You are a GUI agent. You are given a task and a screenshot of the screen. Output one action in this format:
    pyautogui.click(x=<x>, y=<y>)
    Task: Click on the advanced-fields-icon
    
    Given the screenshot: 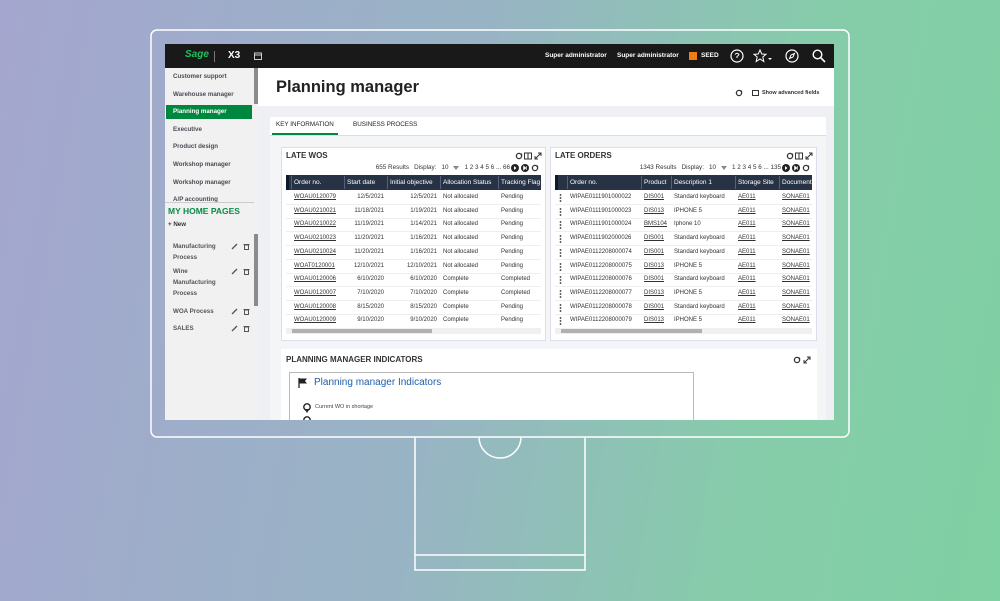 What is the action you would take?
    pyautogui.click(x=756, y=93)
    